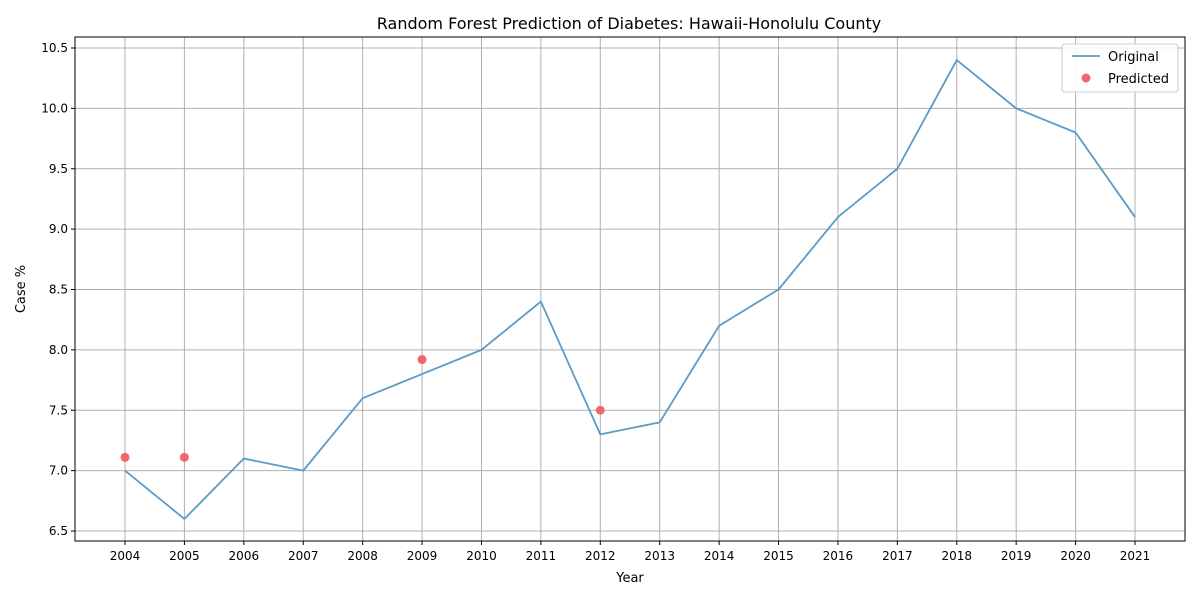  What do you see at coordinates (897, 556) in the screenshot?
I see `x-tick-label: 2017` at bounding box center [897, 556].